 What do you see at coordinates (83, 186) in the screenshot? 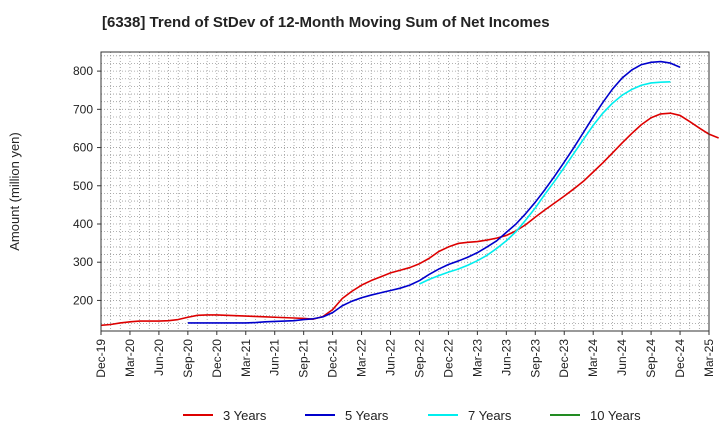
I see `y-tick-label: 500` at bounding box center [83, 186].